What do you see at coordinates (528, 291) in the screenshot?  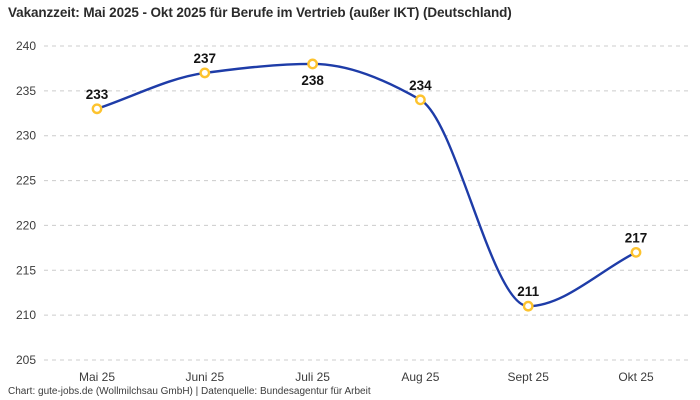 I see `data-point-label: 211` at bounding box center [528, 291].